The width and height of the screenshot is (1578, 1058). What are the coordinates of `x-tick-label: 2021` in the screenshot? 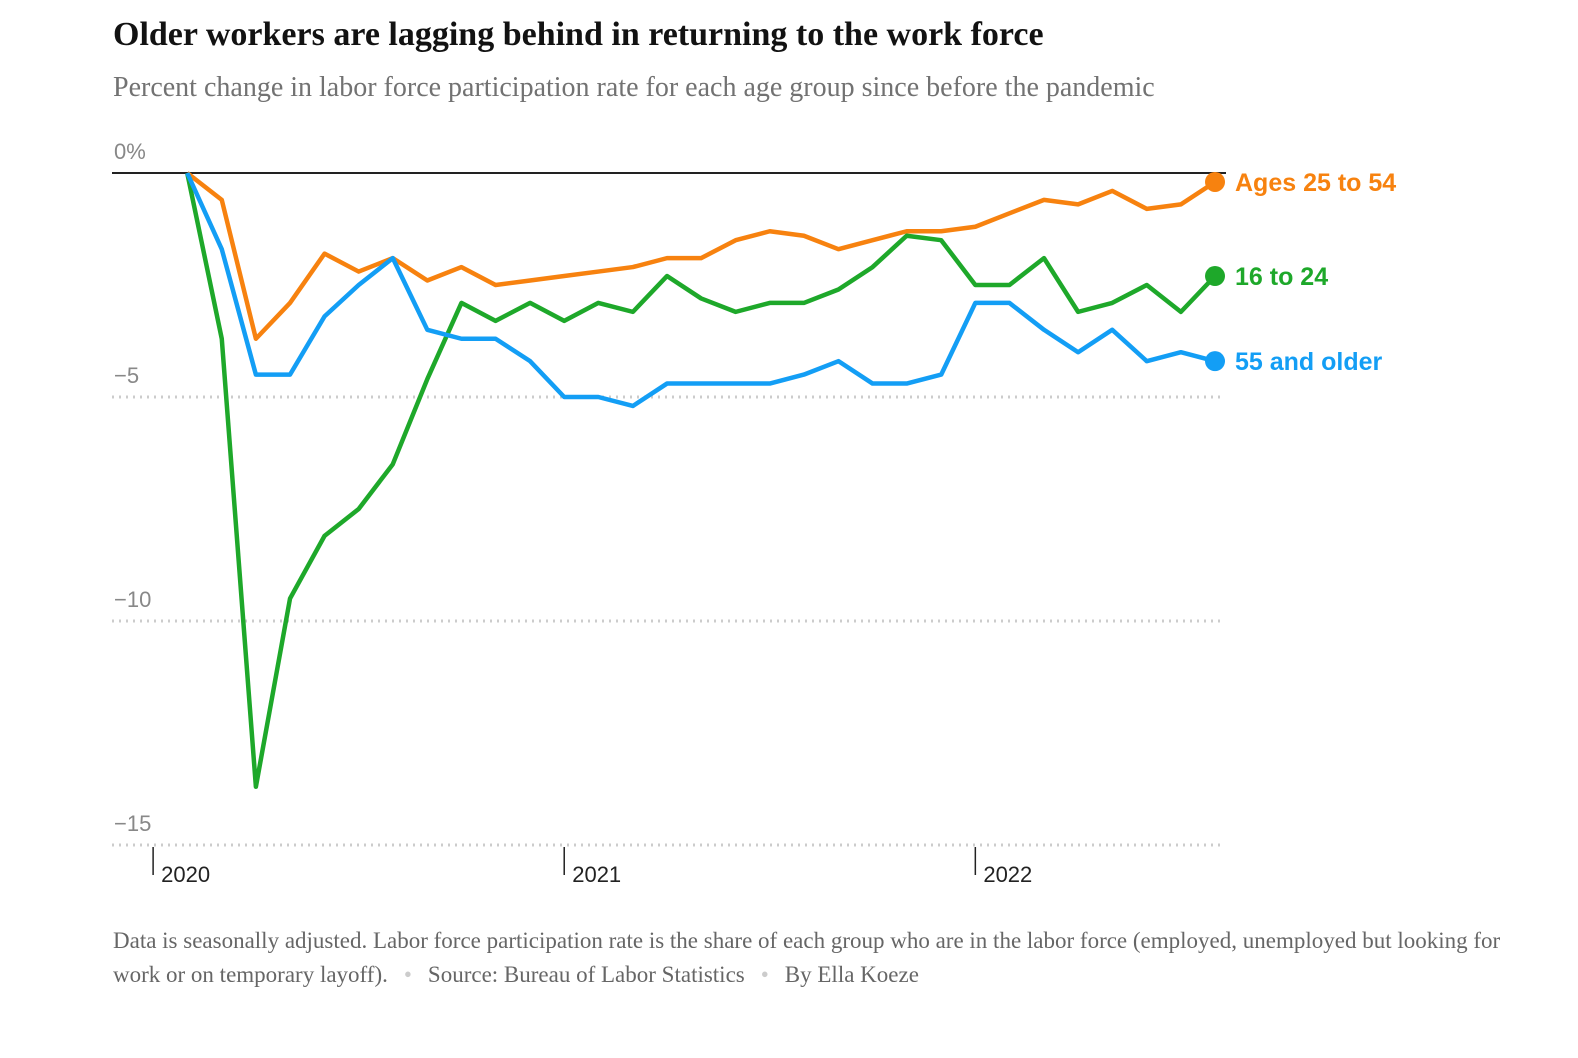 It's located at (596, 874).